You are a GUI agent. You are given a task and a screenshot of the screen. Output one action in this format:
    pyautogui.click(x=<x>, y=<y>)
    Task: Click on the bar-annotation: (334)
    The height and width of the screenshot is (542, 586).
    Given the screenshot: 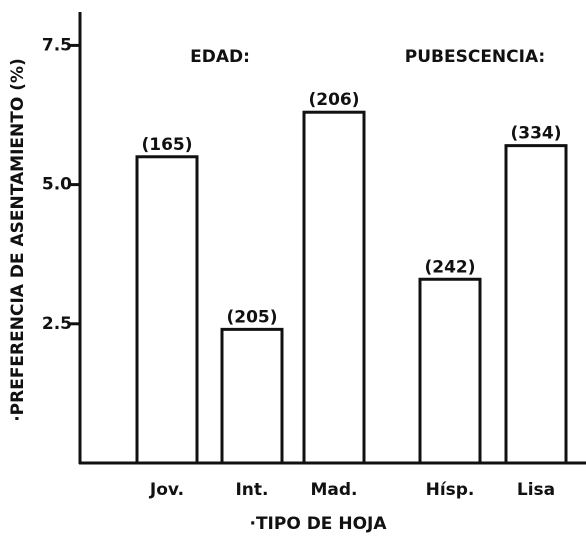 What is the action you would take?
    pyautogui.click(x=535, y=134)
    